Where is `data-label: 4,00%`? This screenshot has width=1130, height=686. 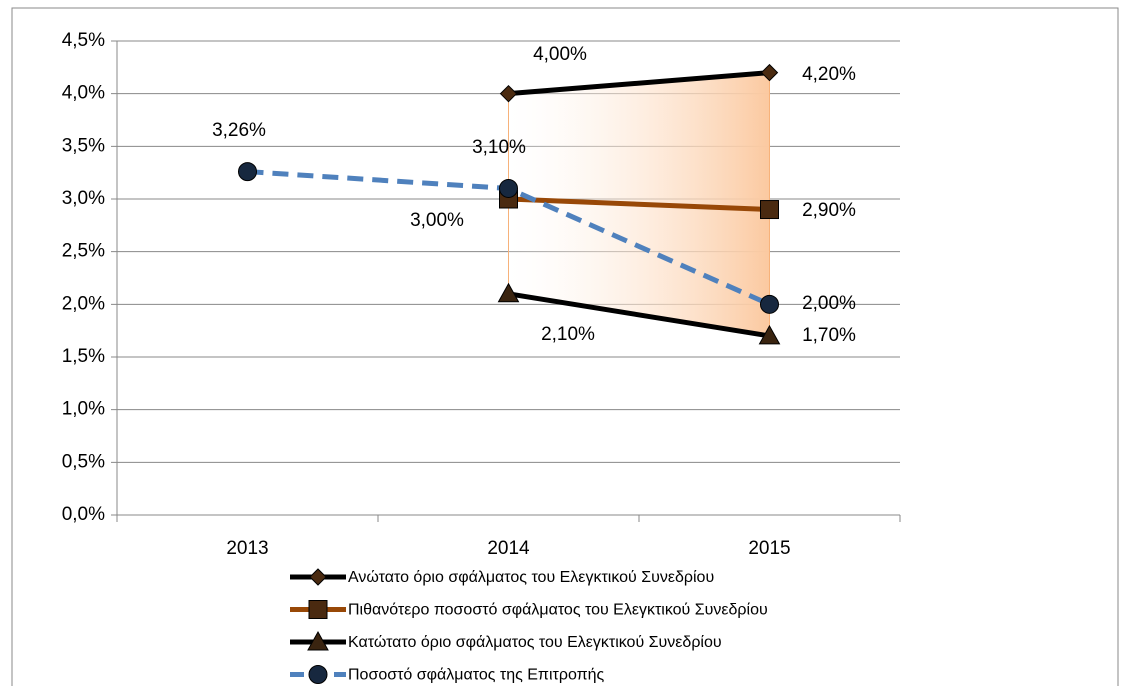 data-label: 4,00% is located at coordinates (560, 54).